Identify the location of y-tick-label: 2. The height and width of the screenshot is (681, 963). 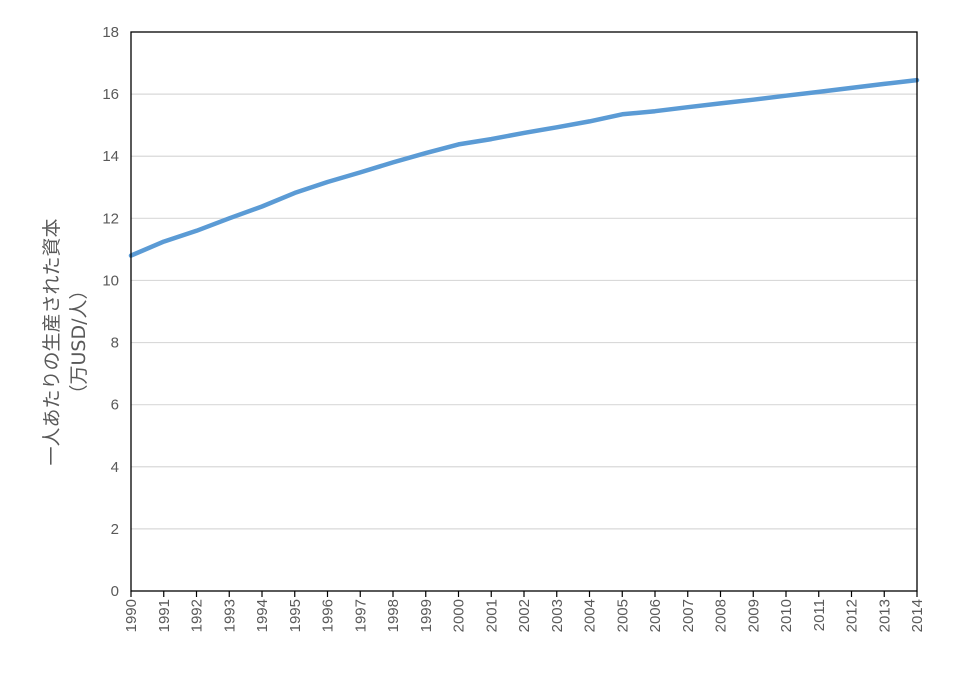
(115, 529).